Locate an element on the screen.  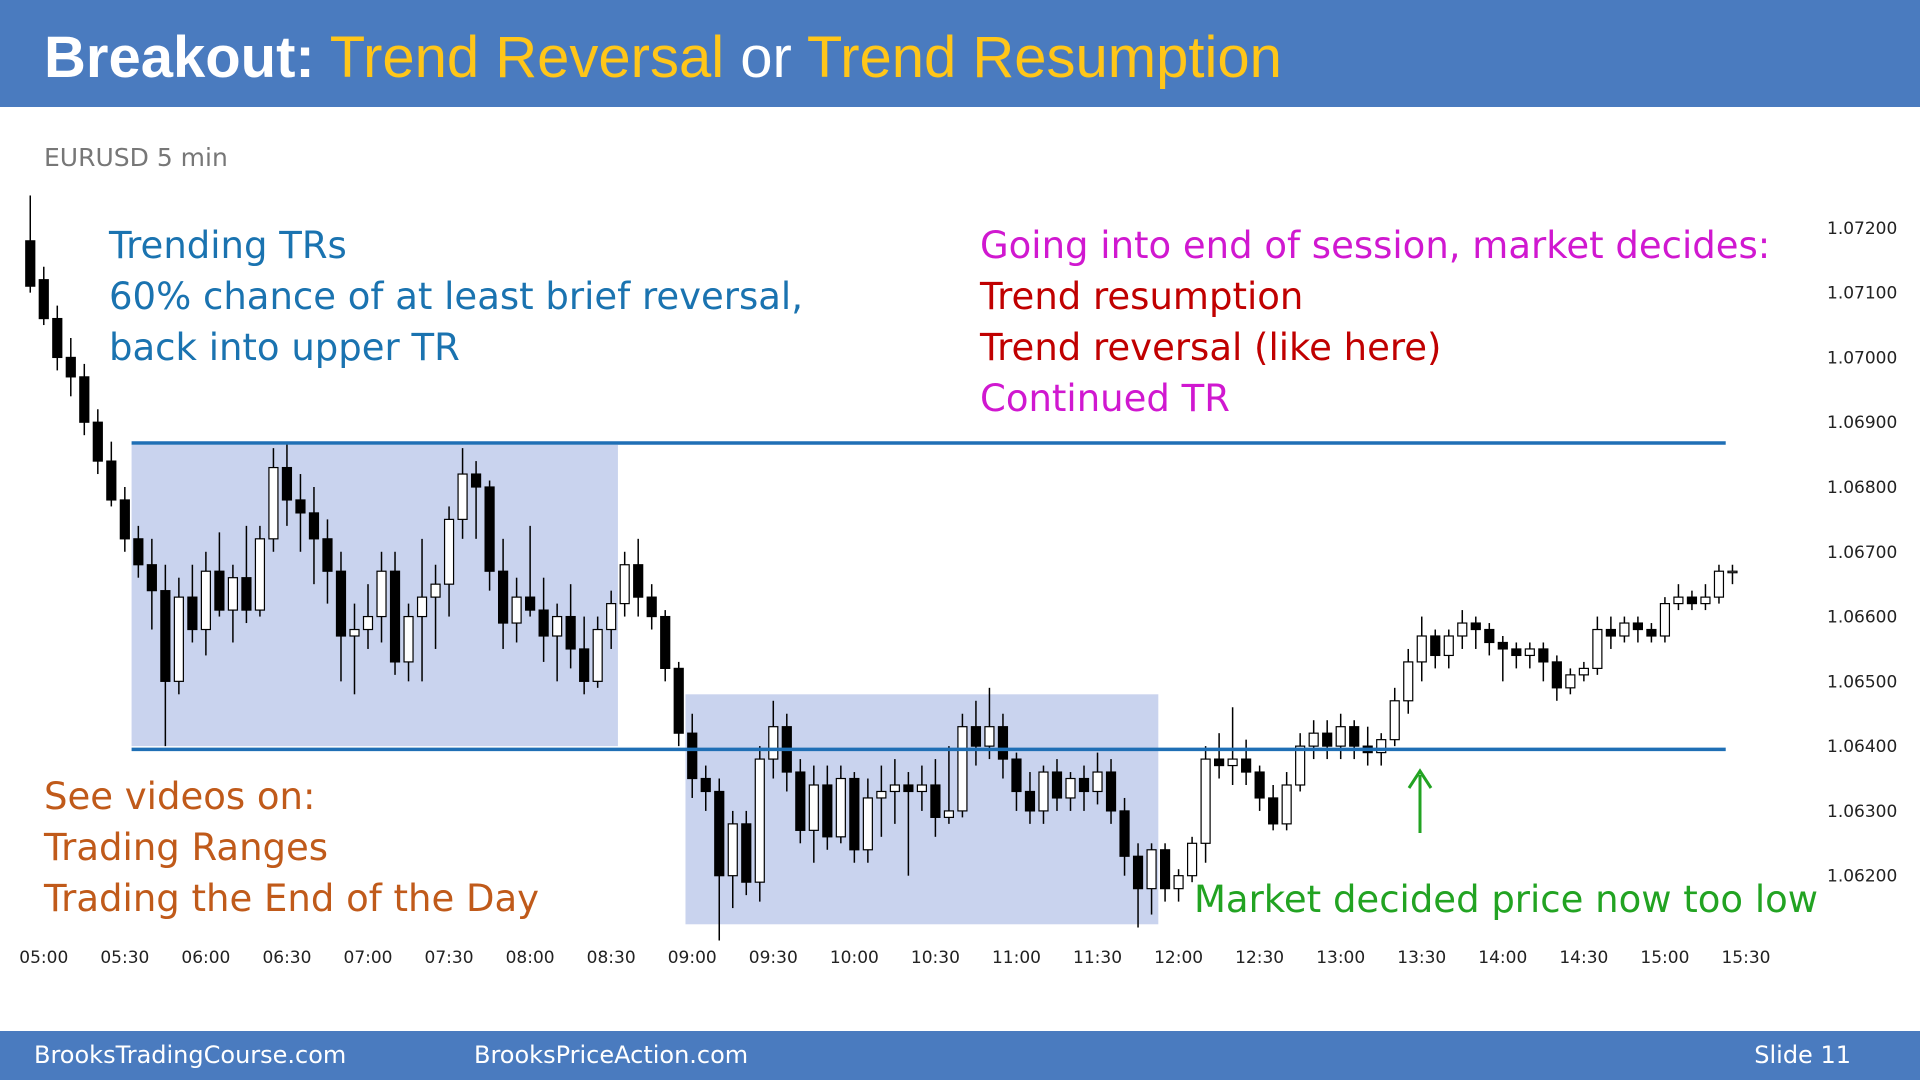
x-tick-label: 07:00 is located at coordinates (368, 958).